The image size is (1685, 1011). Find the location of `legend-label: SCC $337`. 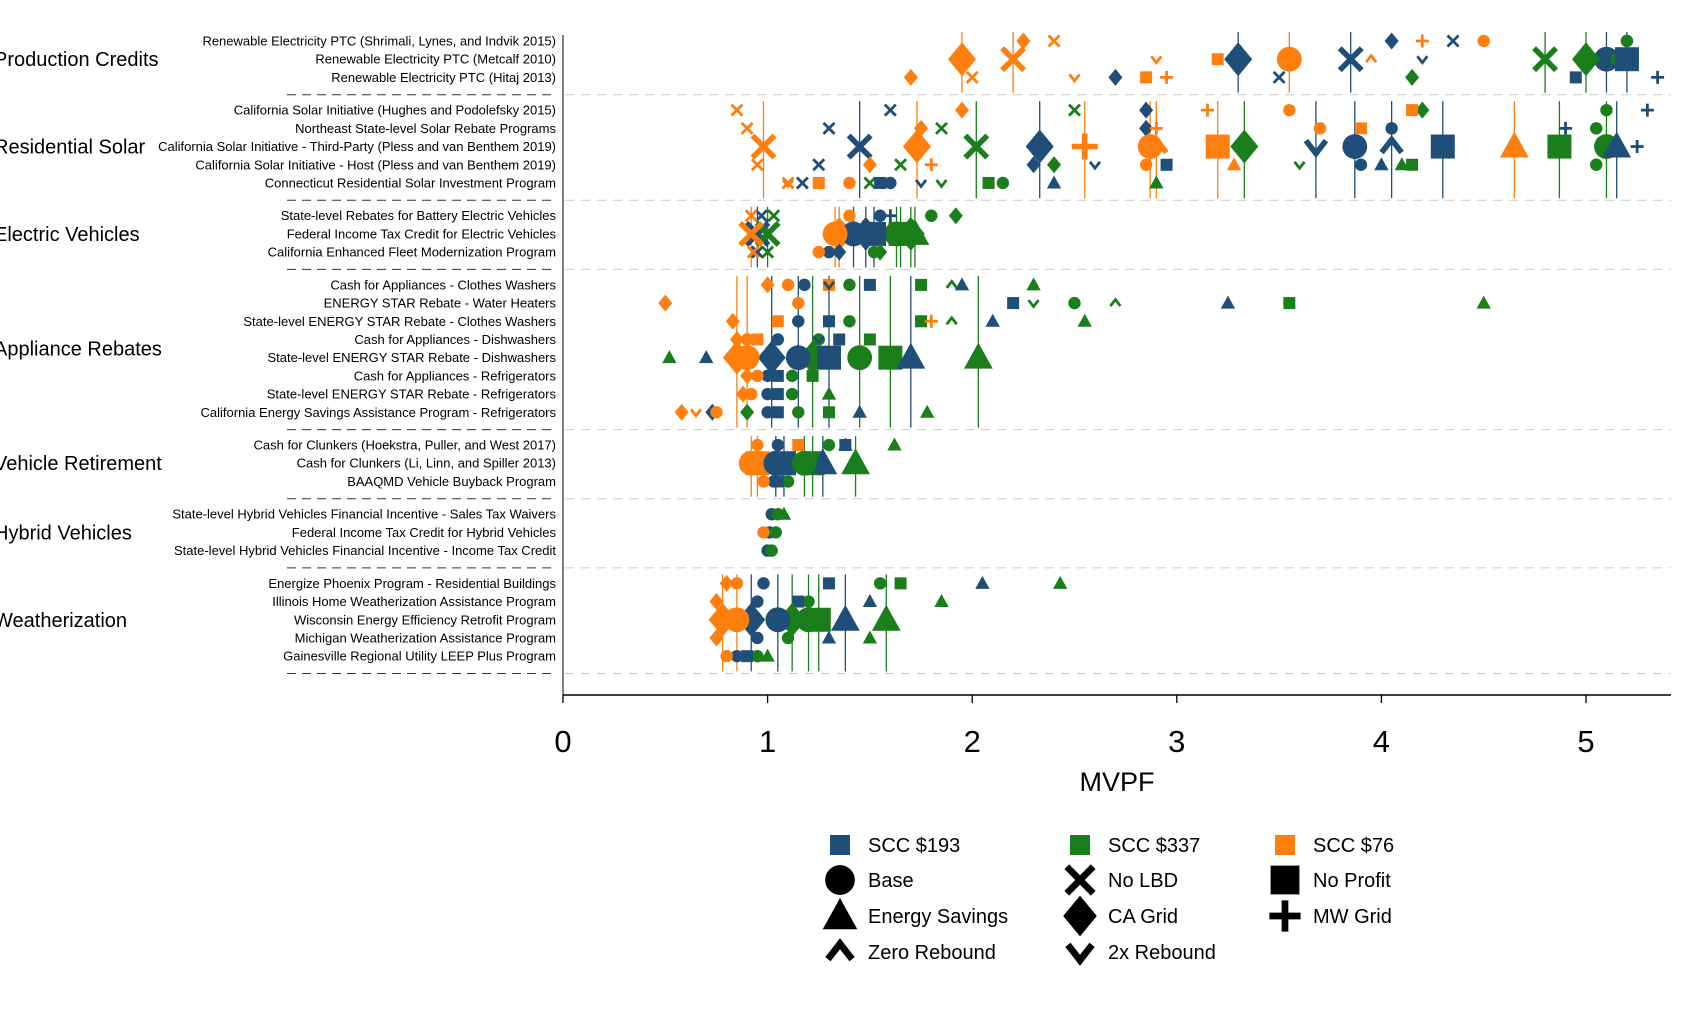

legend-label: SCC $337 is located at coordinates (1154, 846).